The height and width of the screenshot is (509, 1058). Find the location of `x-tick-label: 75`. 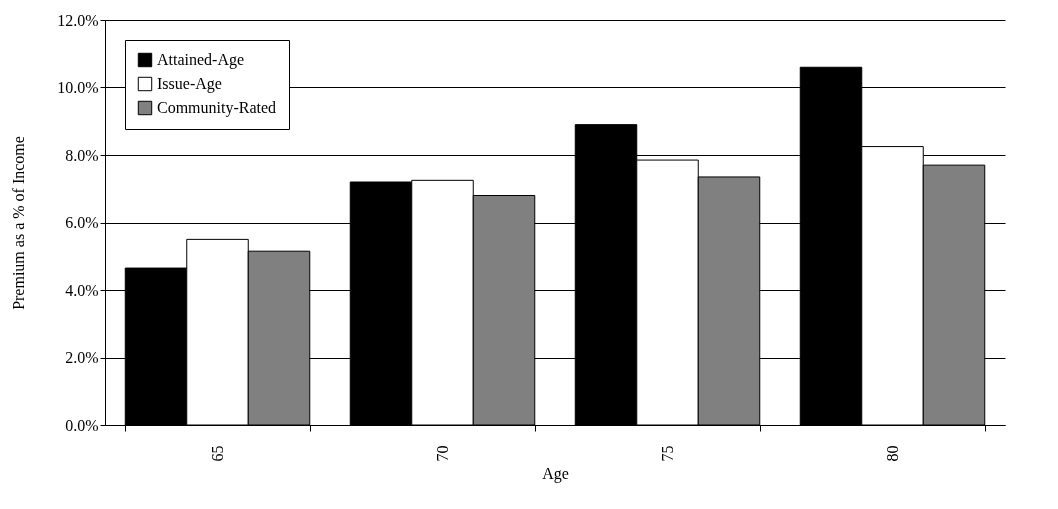

x-tick-label: 75 is located at coordinates (667, 453).